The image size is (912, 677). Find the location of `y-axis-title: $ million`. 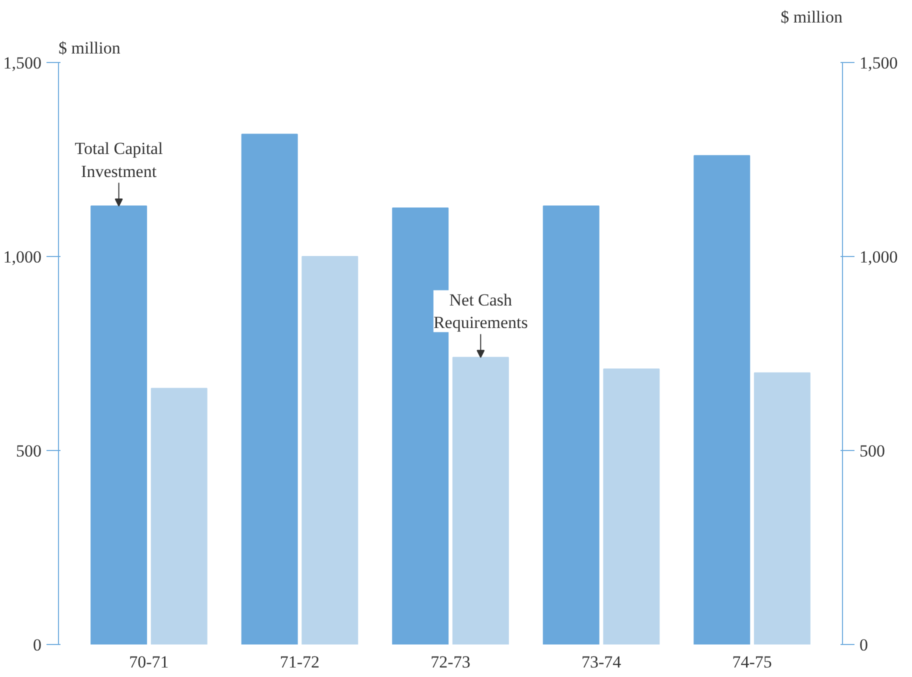

y-axis-title: $ million is located at coordinates (89, 48).